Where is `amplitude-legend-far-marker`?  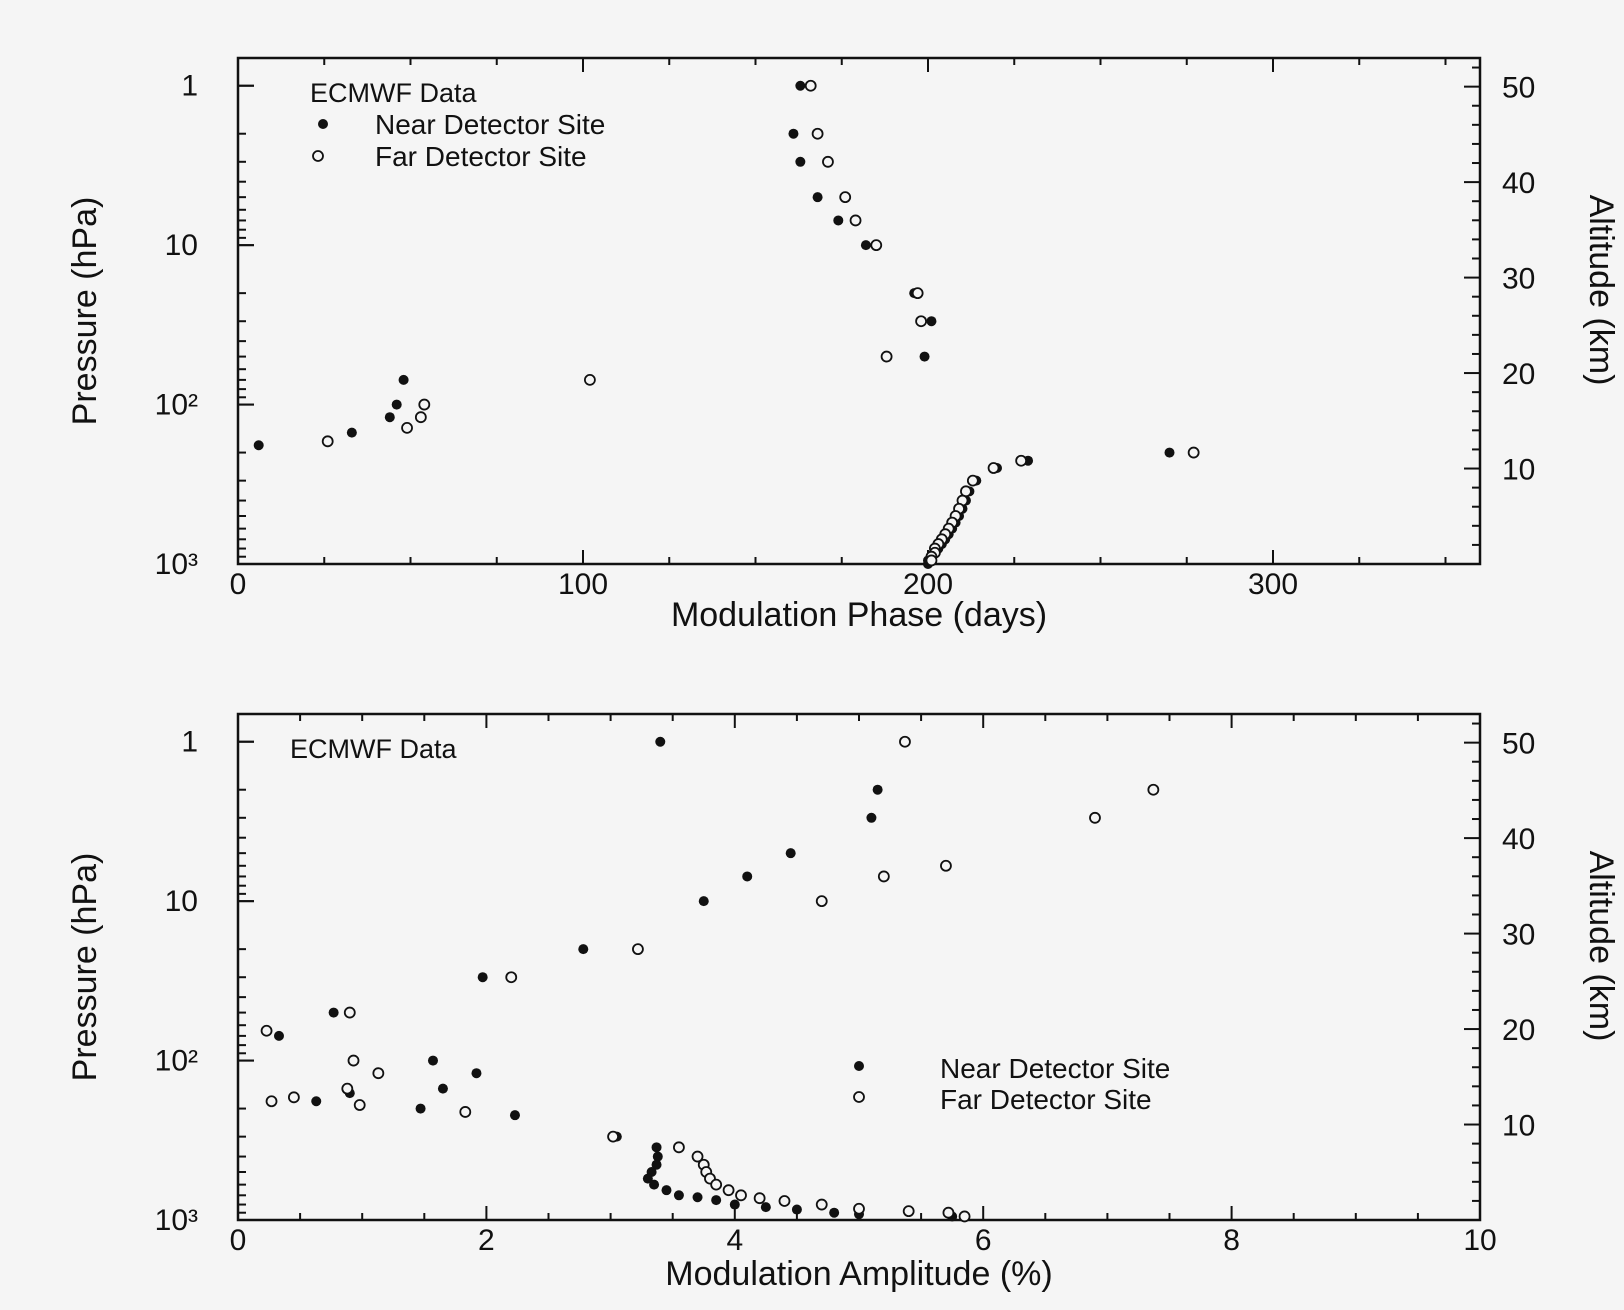 amplitude-legend-far-marker is located at coordinates (859, 1097).